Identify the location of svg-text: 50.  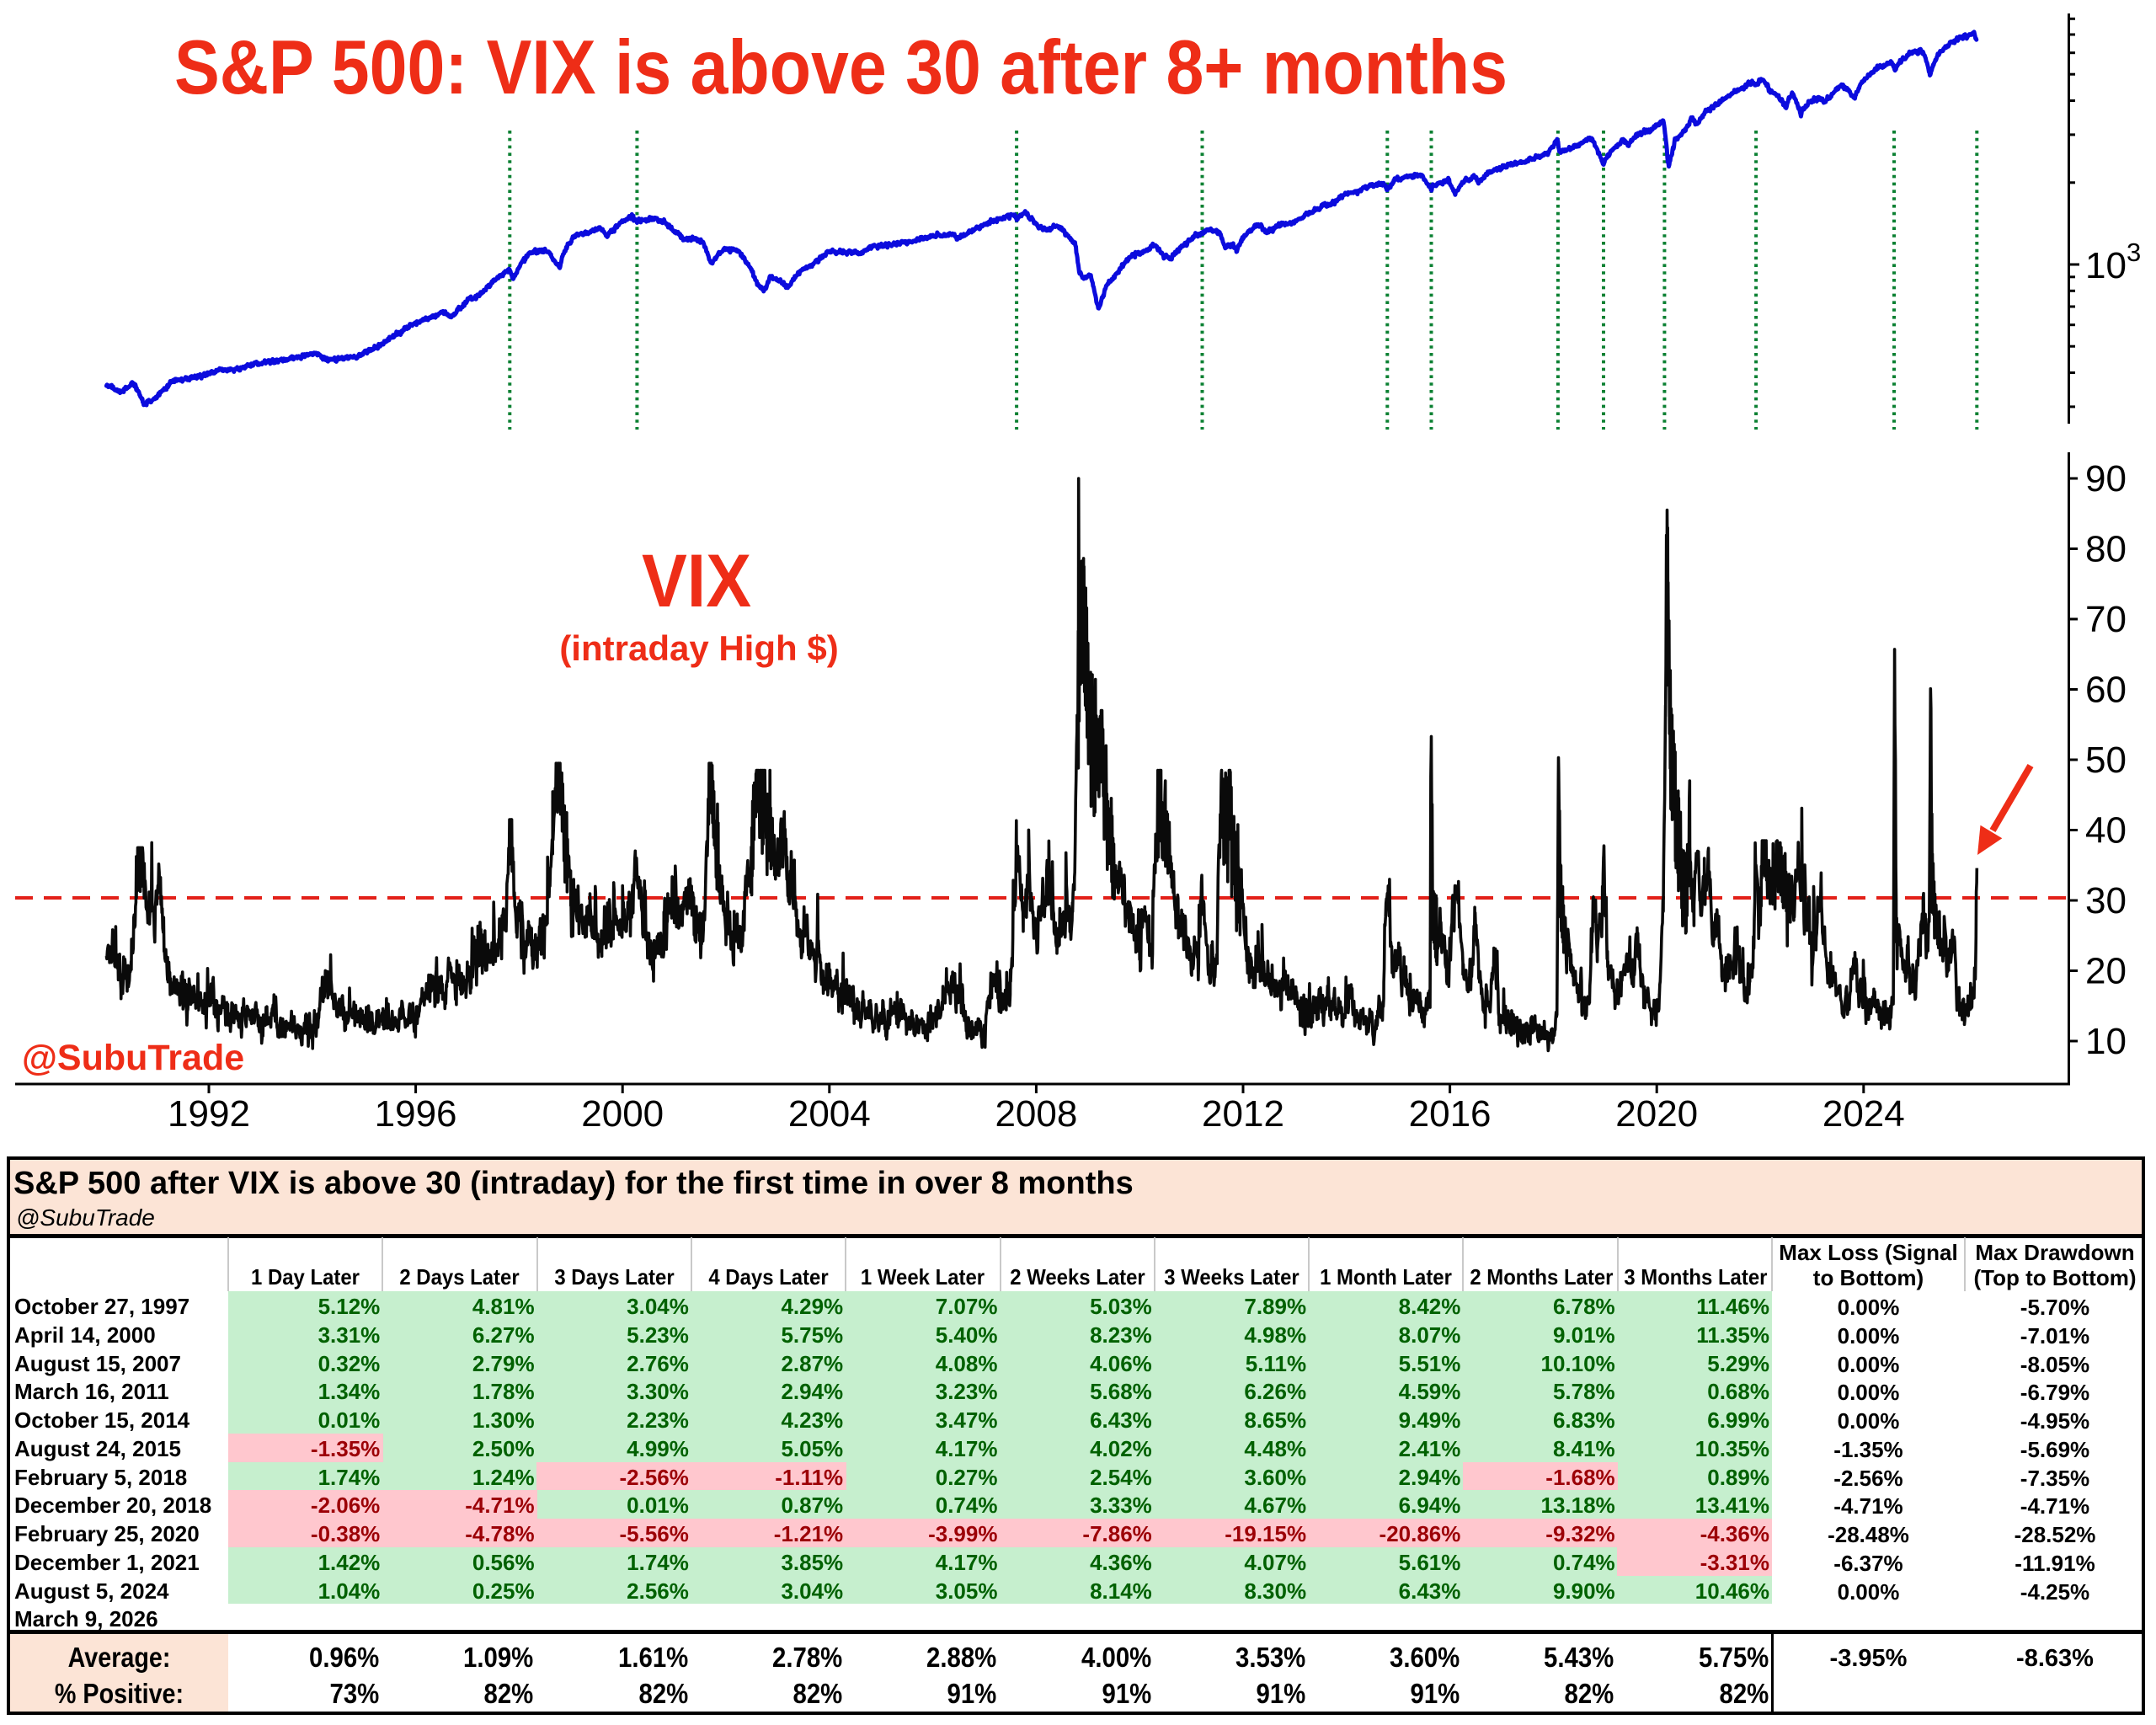
(2106, 760).